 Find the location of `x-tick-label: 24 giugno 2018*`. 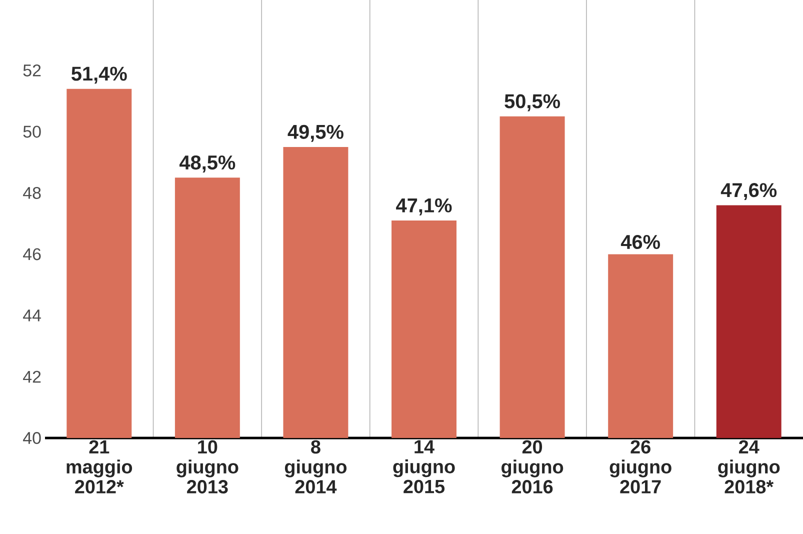

x-tick-label: 24 giugno 2018* is located at coordinates (749, 467).